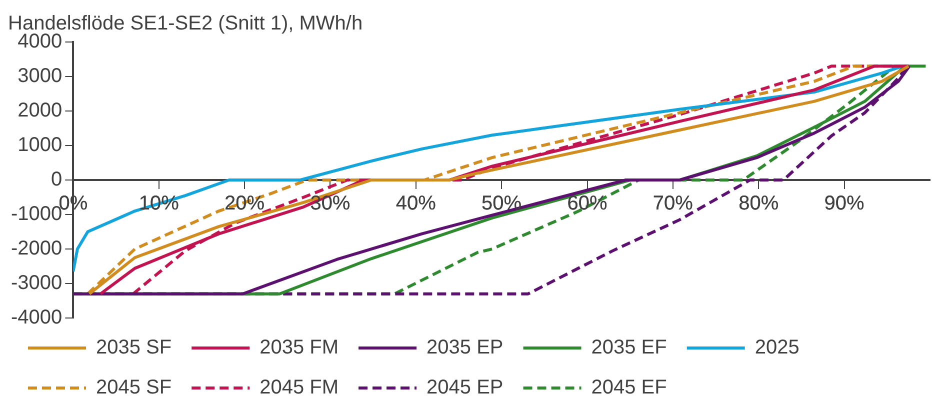 The width and height of the screenshot is (946, 416). Describe the element at coordinates (416, 203) in the screenshot. I see `x-tick-label: 40%` at that location.